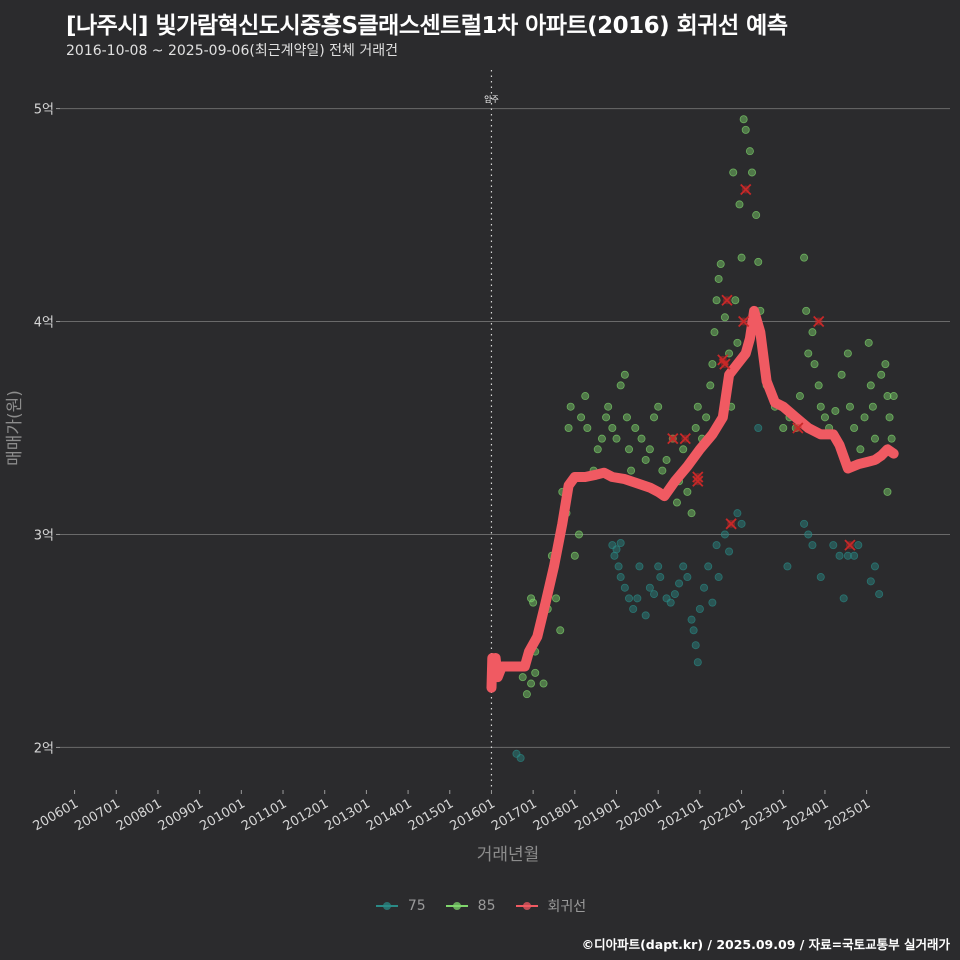 Image resolution: width=960 pixels, height=960 pixels. I want to click on x-tick-label: 200901, so click(181, 815).